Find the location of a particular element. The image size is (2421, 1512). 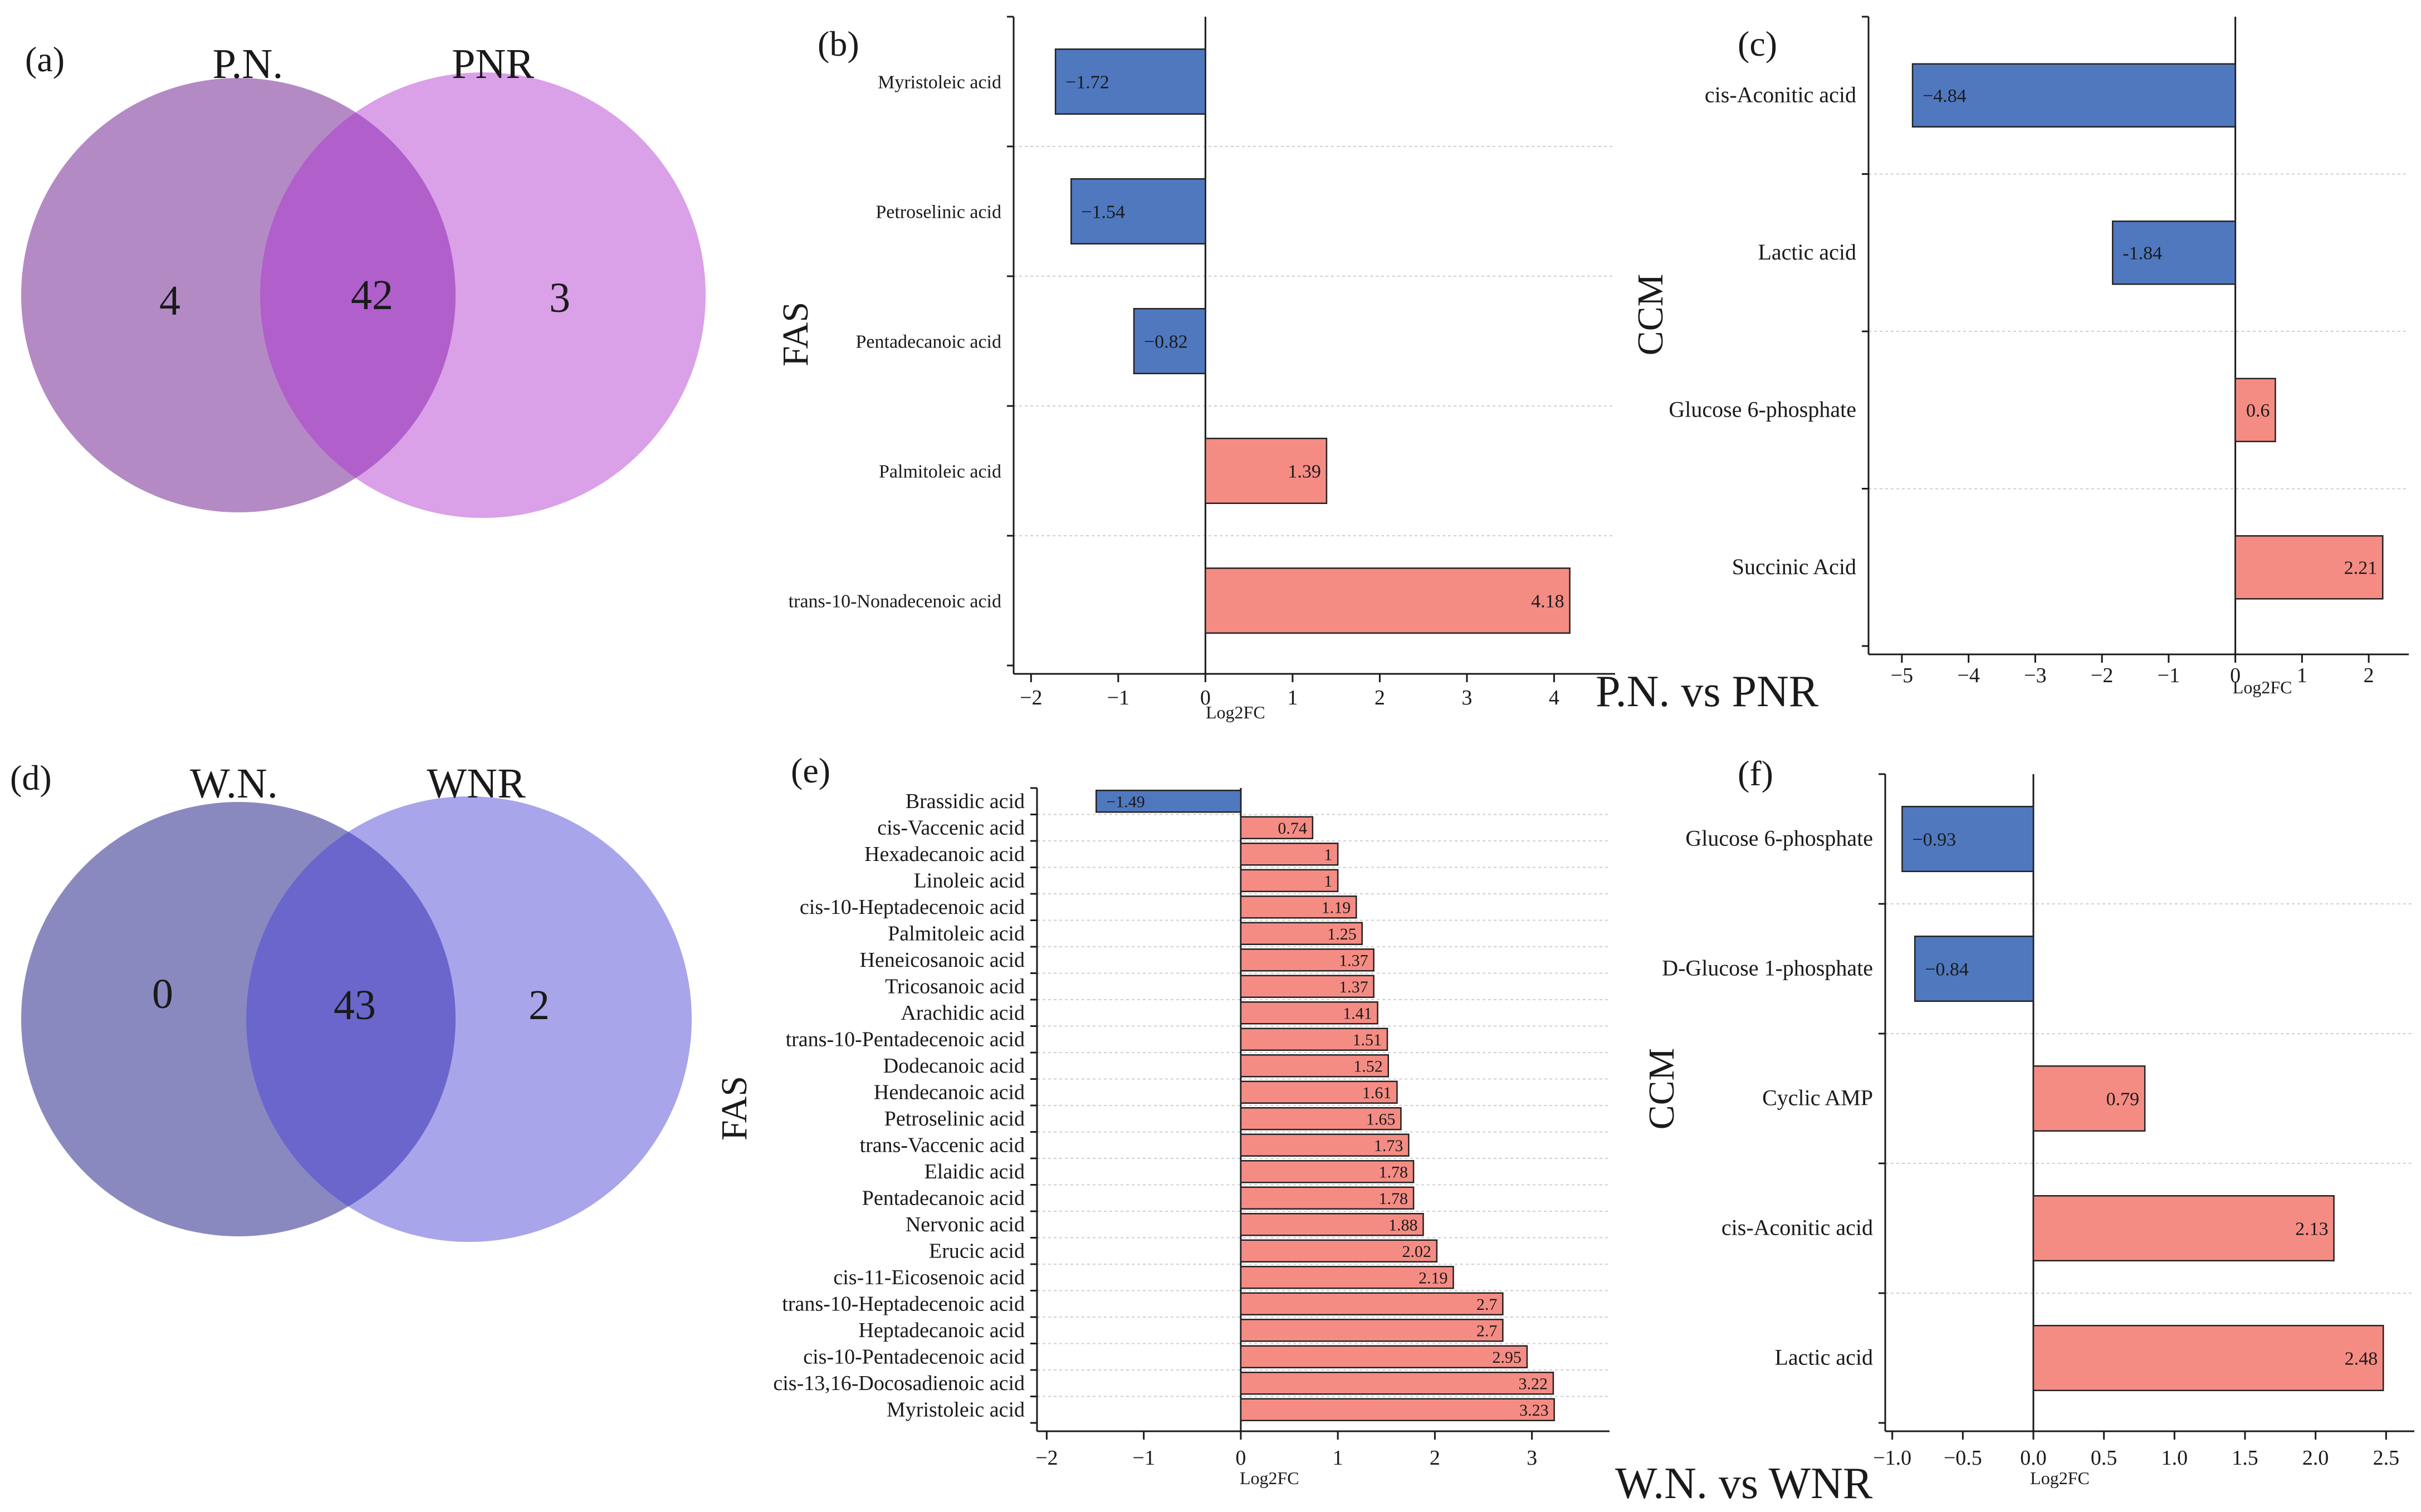

venn-a-left-count: 4 is located at coordinates (169, 300).